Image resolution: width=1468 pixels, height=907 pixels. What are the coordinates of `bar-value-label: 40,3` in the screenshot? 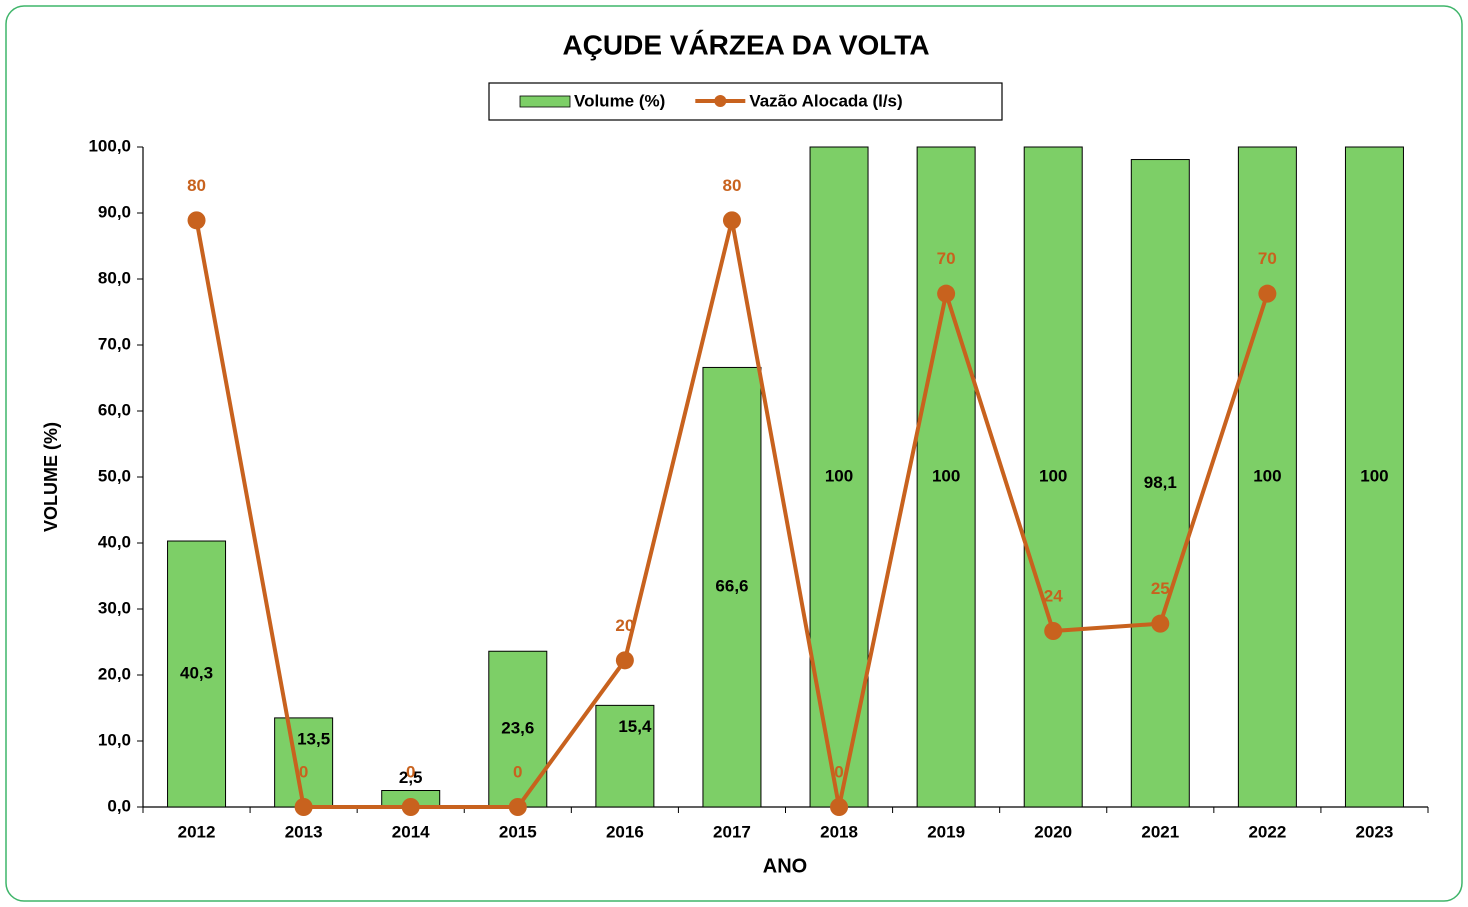 It's located at (196, 672).